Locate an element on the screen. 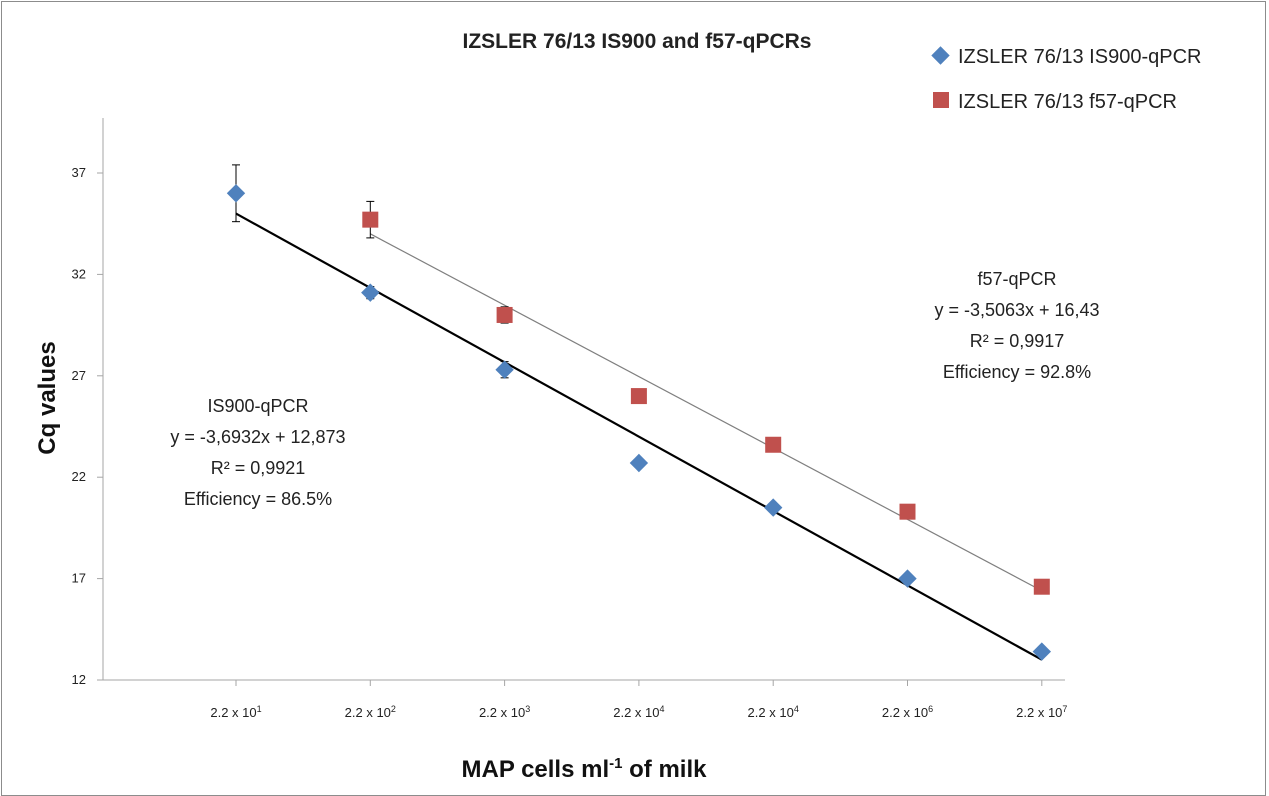  y-tick-label: 17 is located at coordinates (79, 578).